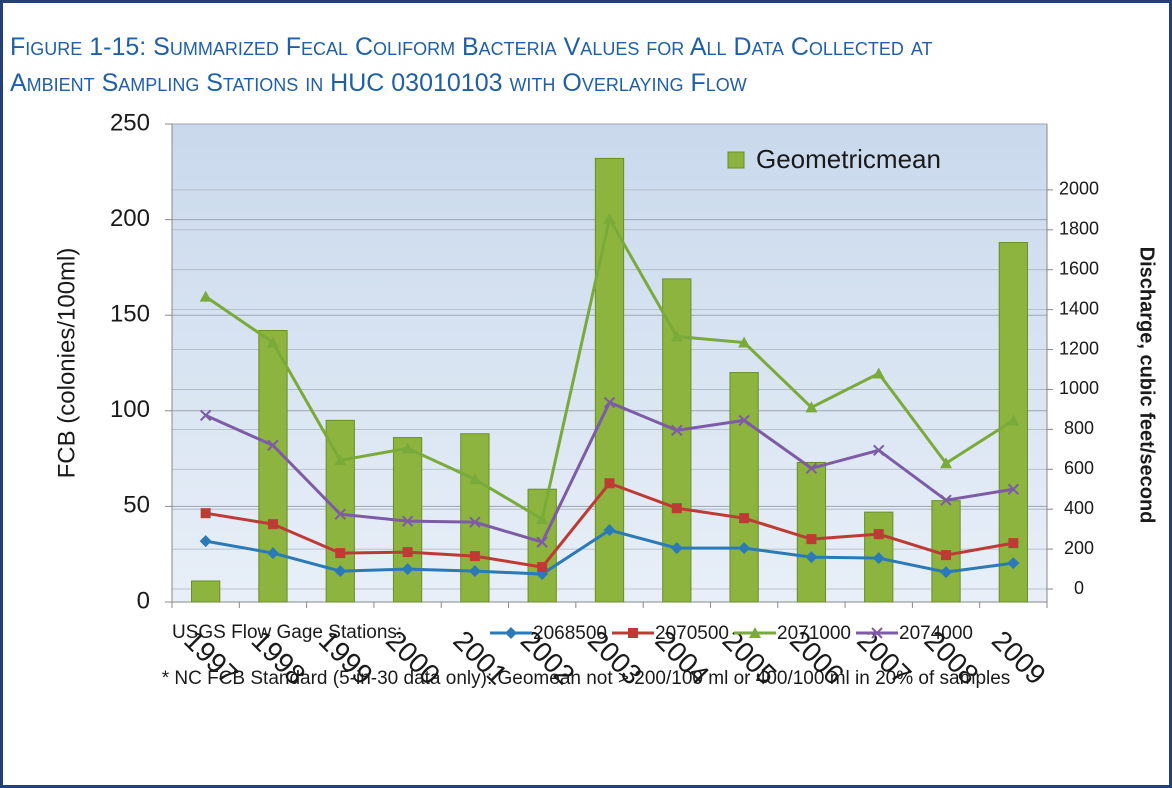  Describe the element at coordinates (143, 600) in the screenshot. I see `y-tick-label: 0` at that location.